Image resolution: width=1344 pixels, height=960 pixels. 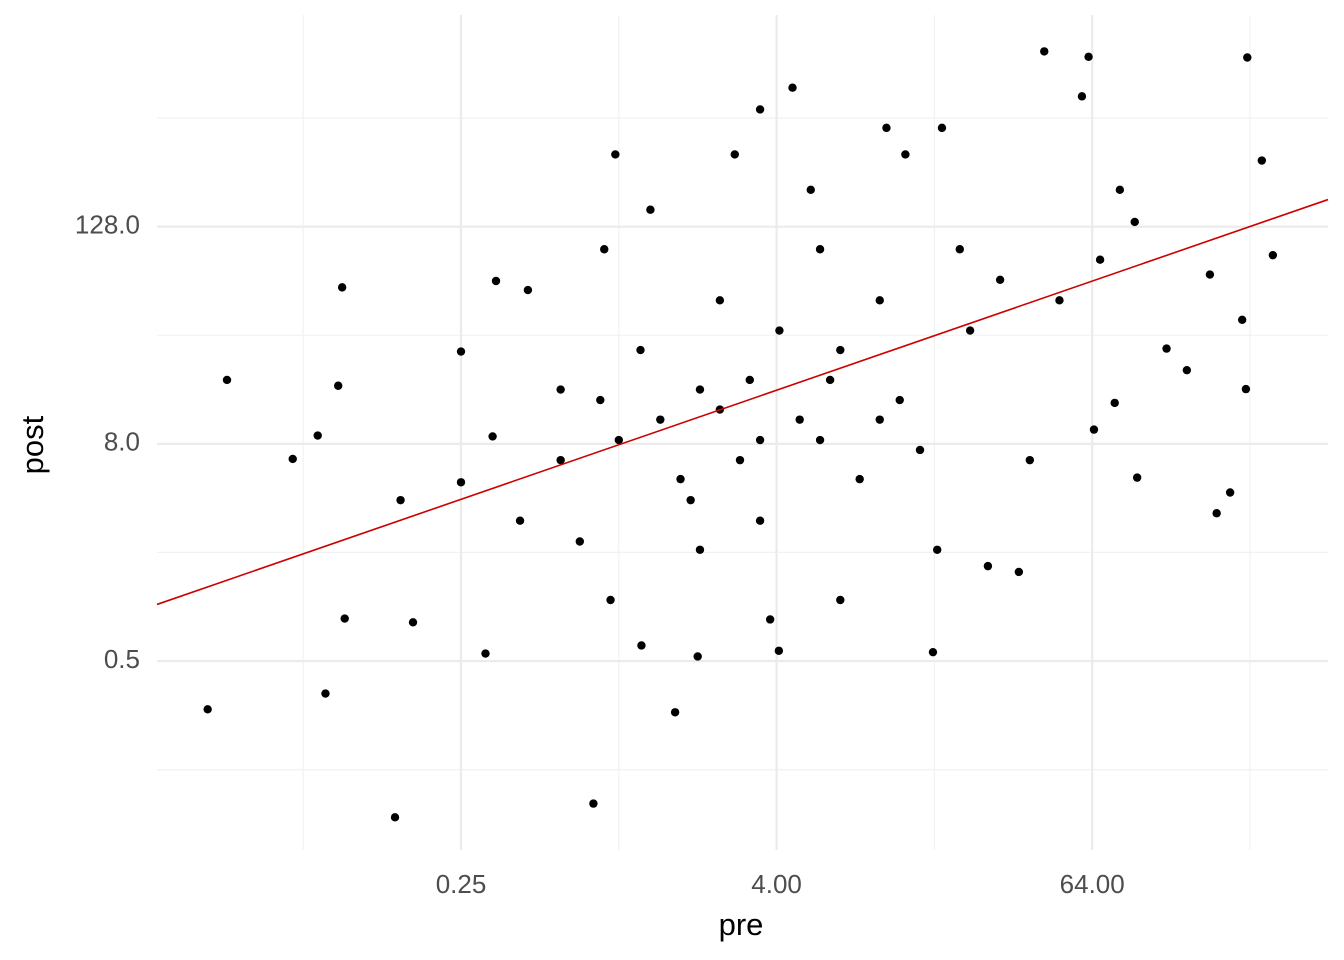 I want to click on x-tick-label: 0.25, so click(x=461, y=884).